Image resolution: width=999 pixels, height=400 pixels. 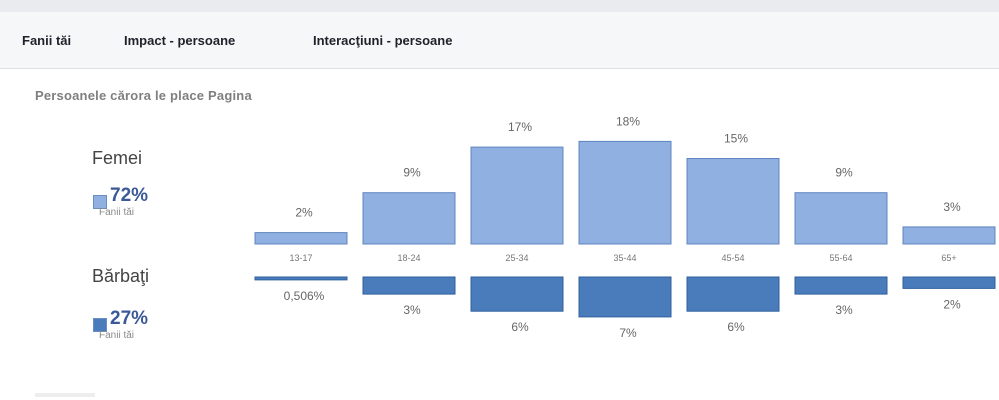 What do you see at coordinates (952, 207) in the screenshot?
I see `female-value-label: 3%` at bounding box center [952, 207].